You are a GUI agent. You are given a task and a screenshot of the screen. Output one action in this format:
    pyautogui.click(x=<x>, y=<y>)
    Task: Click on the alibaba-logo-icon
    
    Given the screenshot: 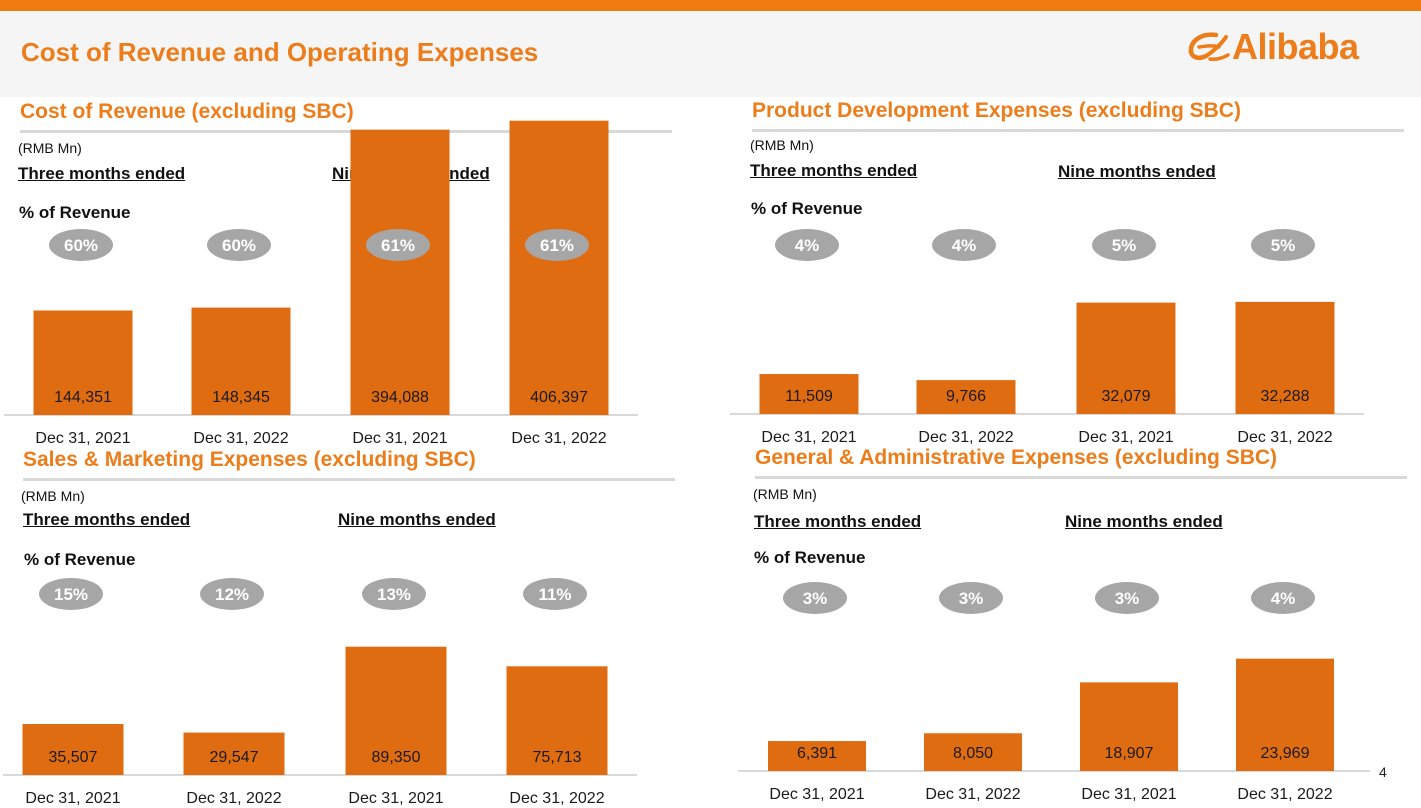 What is the action you would take?
    pyautogui.click(x=1209, y=46)
    